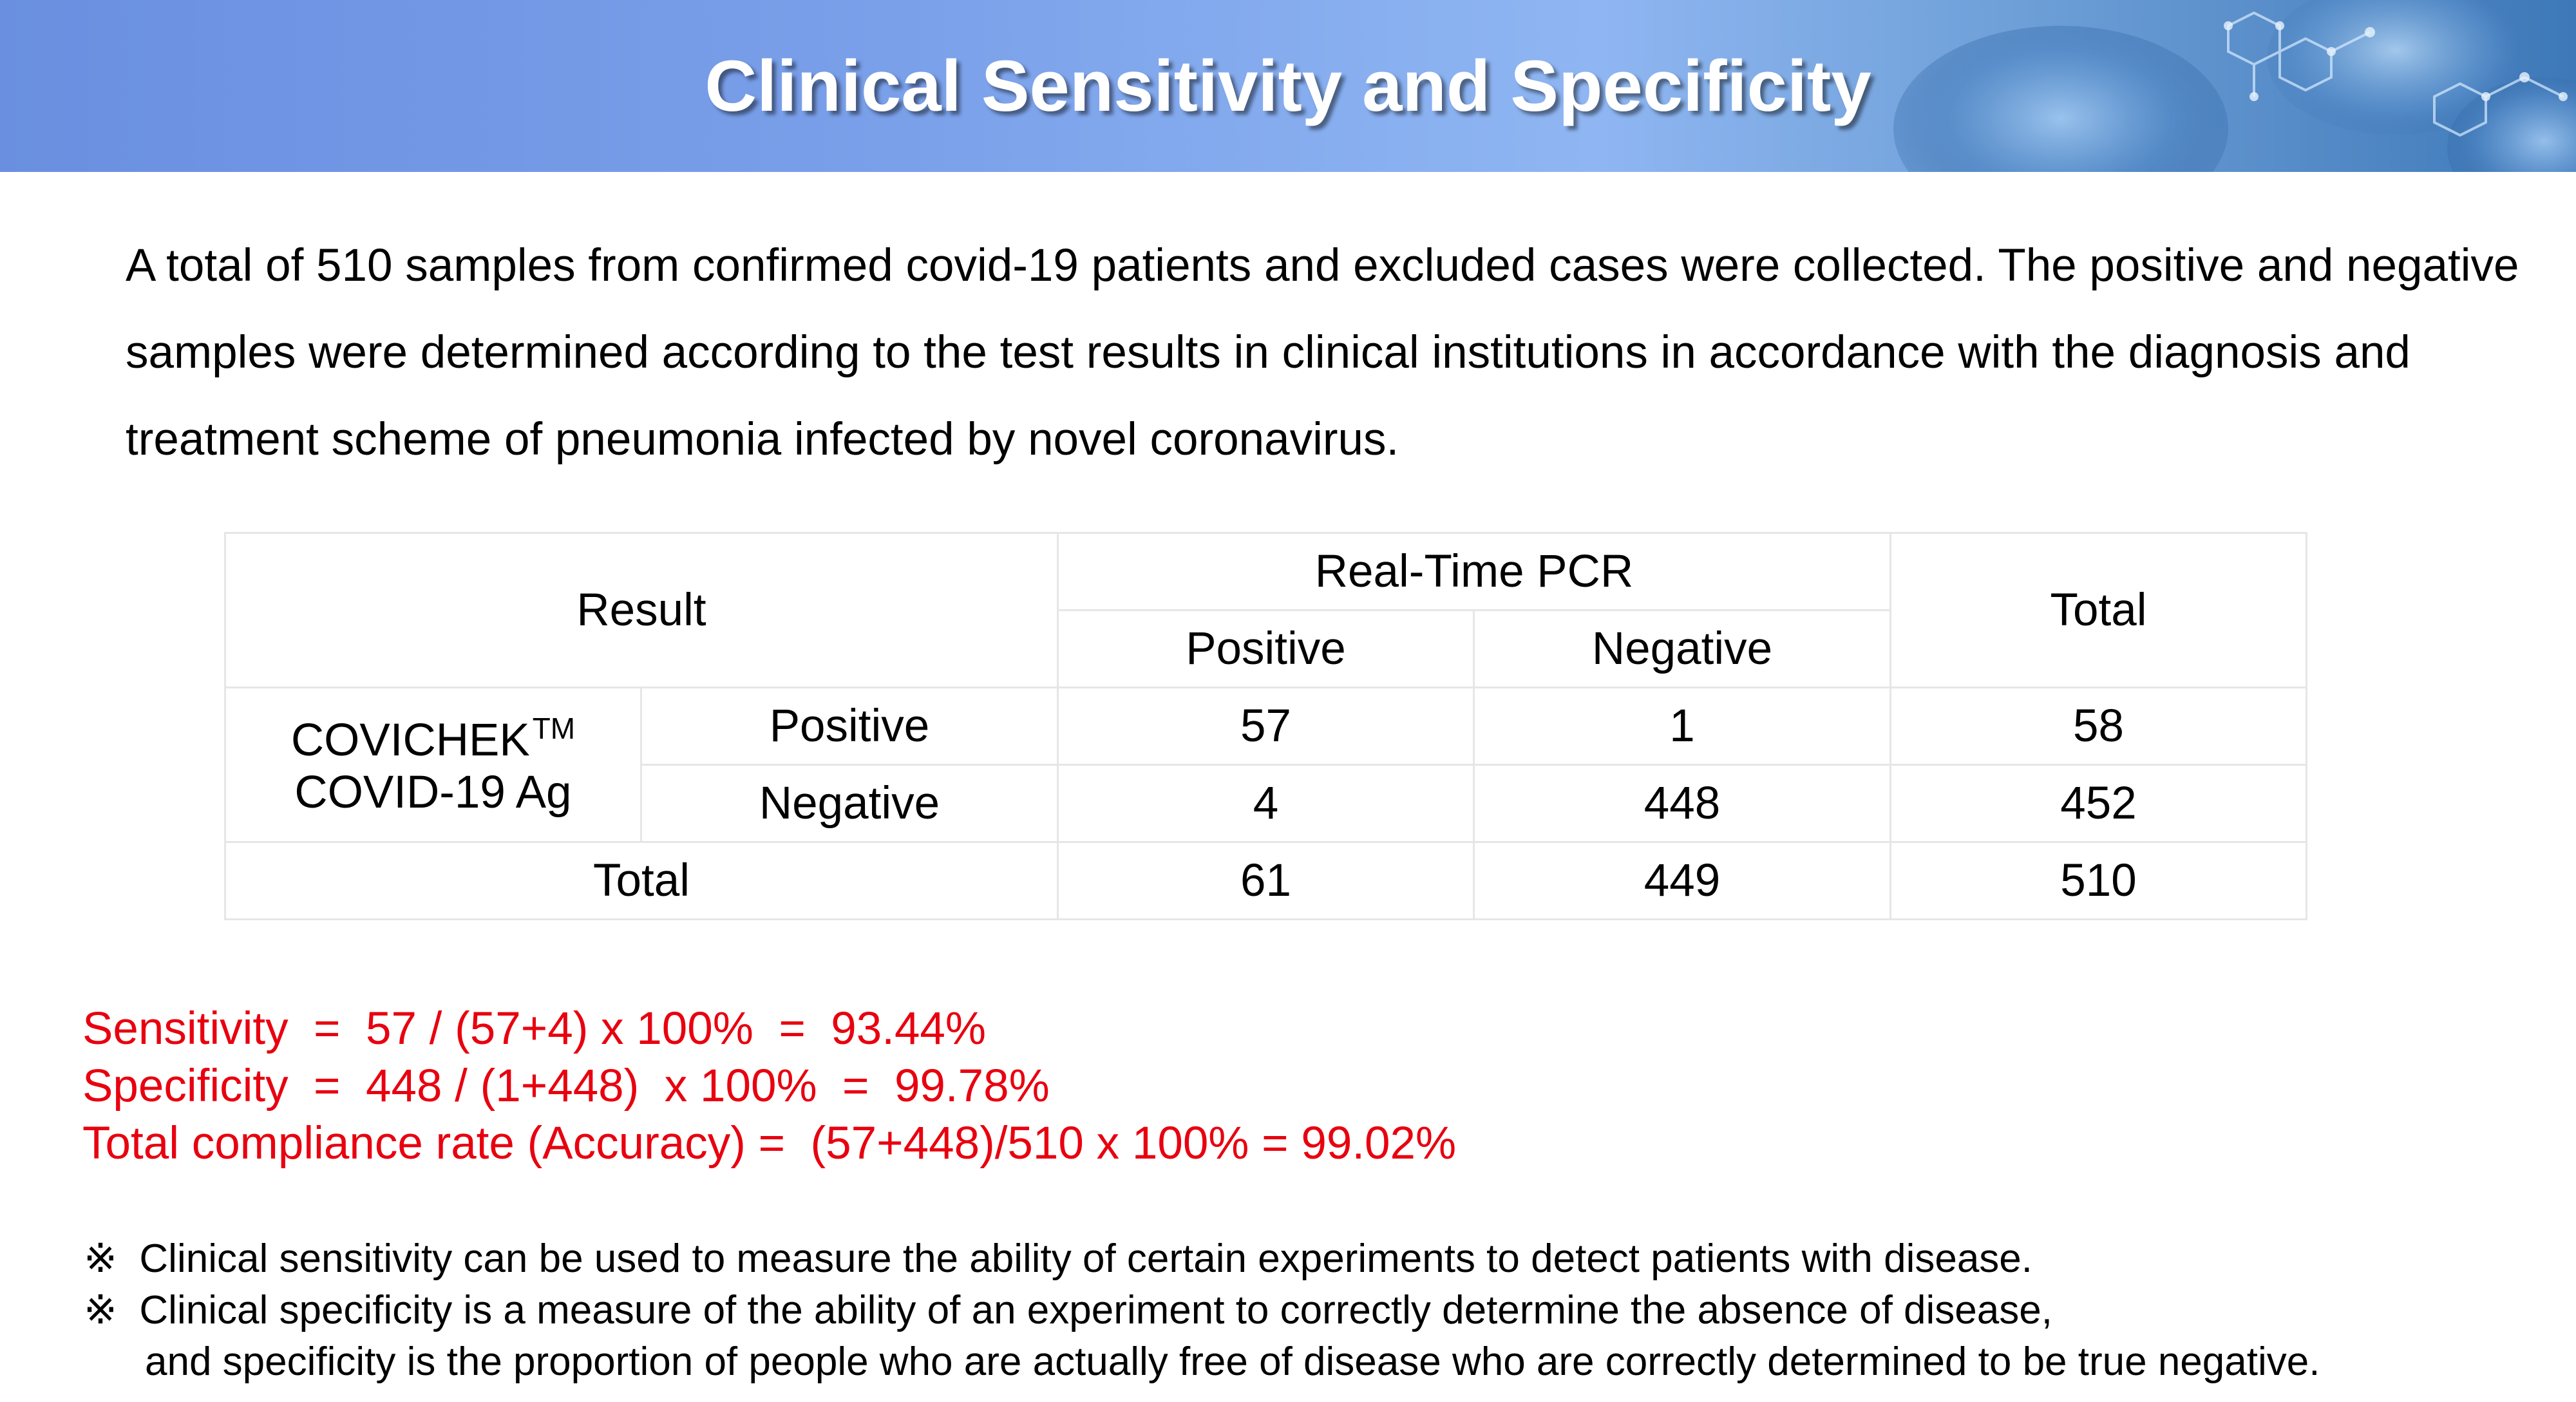 The width and height of the screenshot is (2576, 1402). What do you see at coordinates (2234, 86) in the screenshot?
I see `molecule-decoration-icon` at bounding box center [2234, 86].